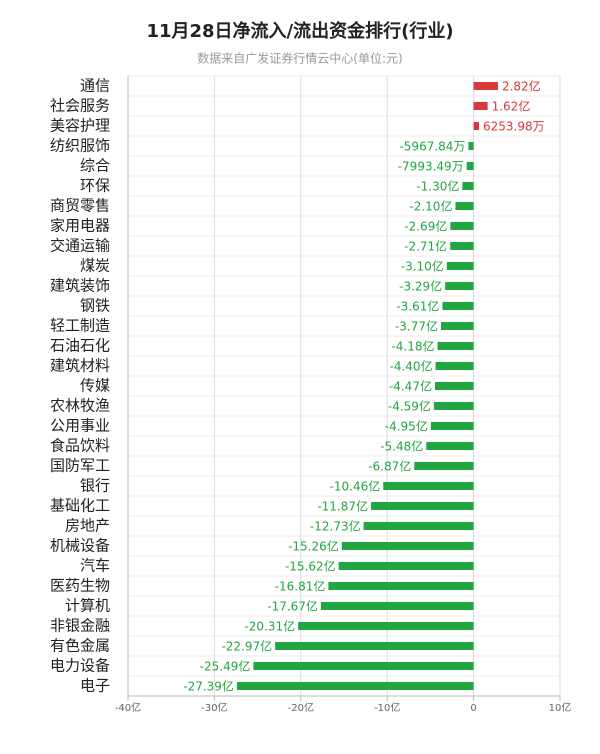 This screenshot has height=754, width=600. What do you see at coordinates (342, 506) in the screenshot?
I see `value-label: -11.87亿` at bounding box center [342, 506].